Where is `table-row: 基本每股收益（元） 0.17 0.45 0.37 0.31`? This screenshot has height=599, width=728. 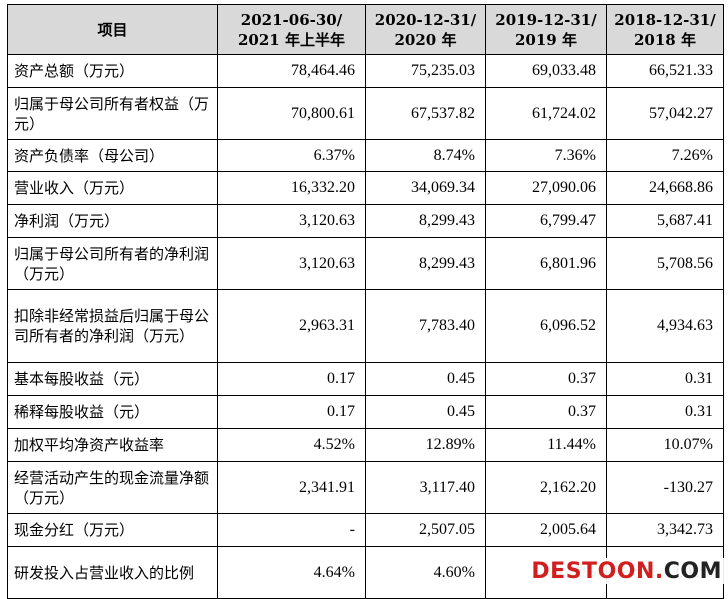
table-row: 基本每股收益（元） 0.17 0.45 0.37 0.31 is located at coordinates (365, 379).